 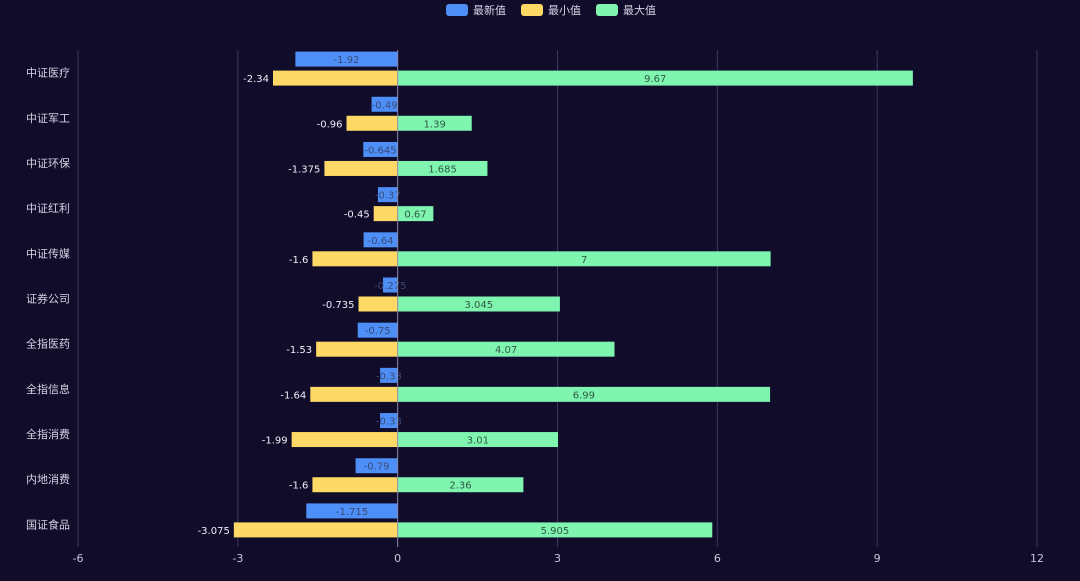 What do you see at coordinates (48, 389) in the screenshot?
I see `category-label: 全指信息` at bounding box center [48, 389].